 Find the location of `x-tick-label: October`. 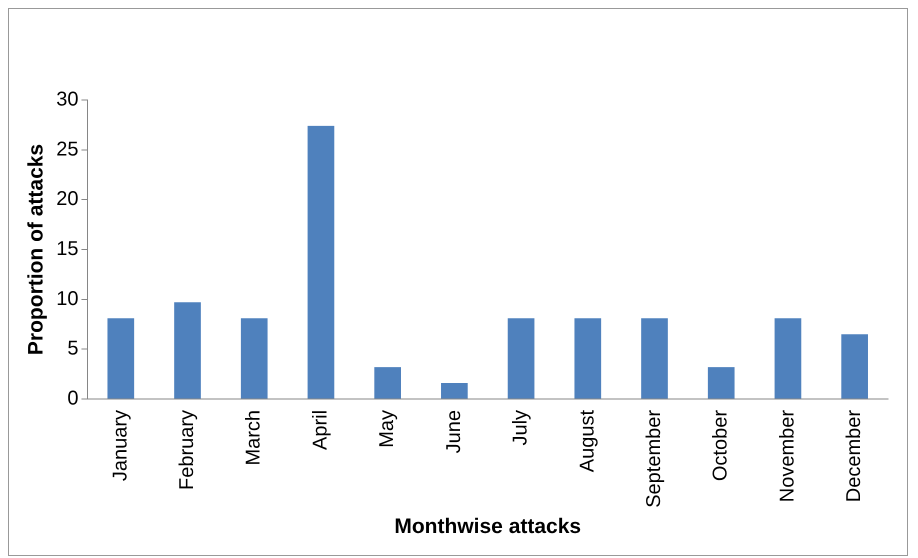

x-tick-label: October is located at coordinates (721, 446).